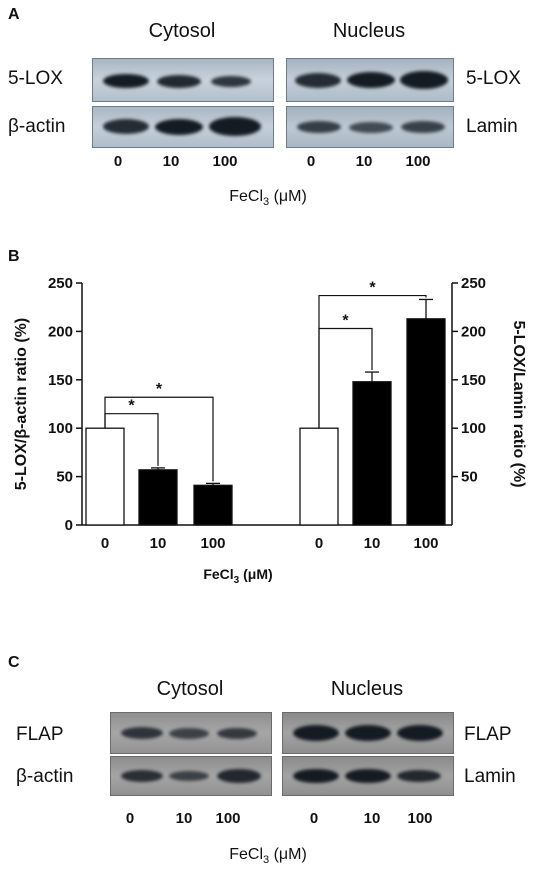 The image size is (536, 872). I want to click on blot-a-cytosol-5lox, so click(183, 80).